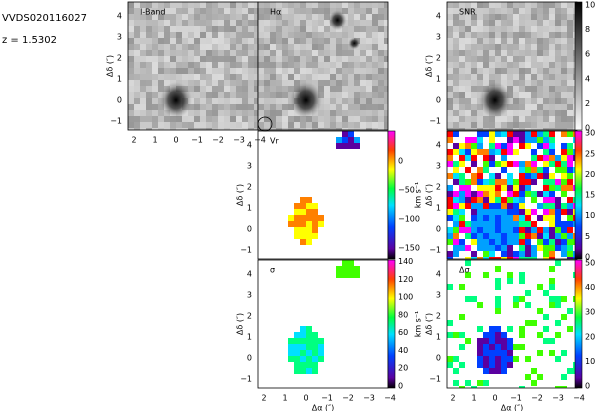  Describe the element at coordinates (391, 324) in the screenshot. I see `colorbar` at that location.